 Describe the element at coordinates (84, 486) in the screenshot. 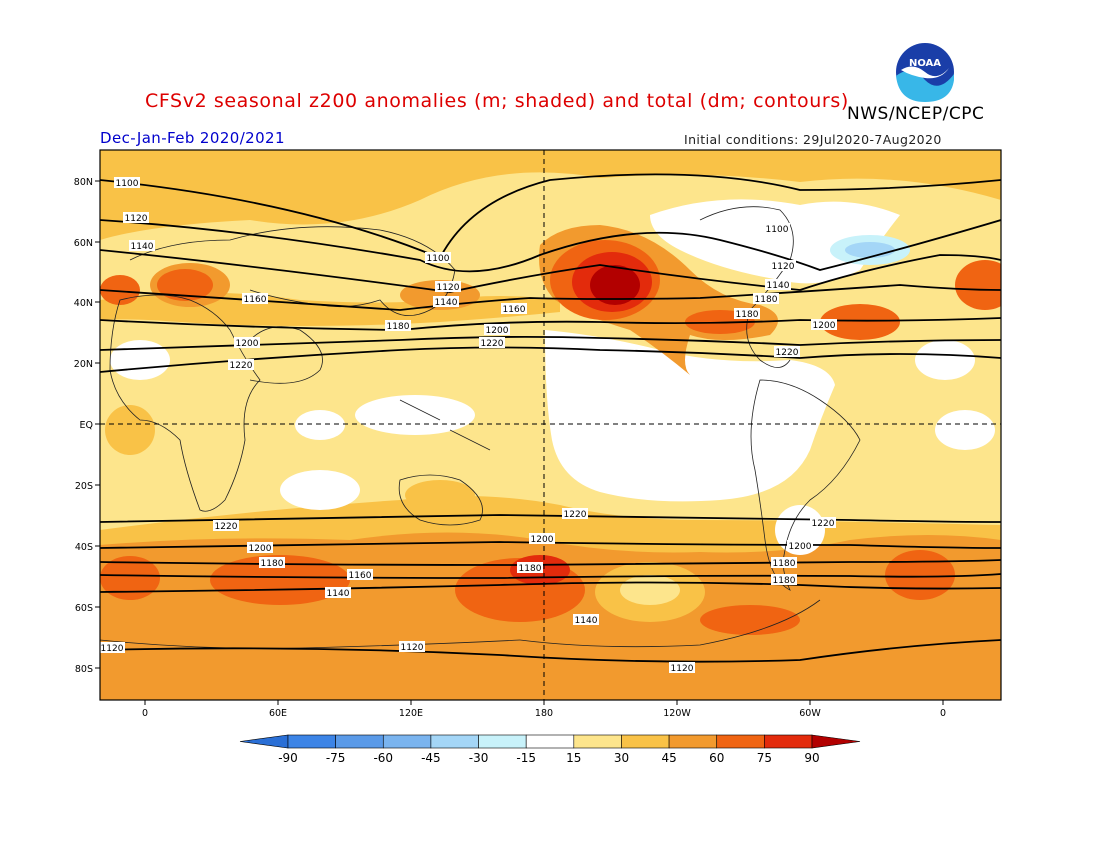

I see `lat-label: 20S` at that location.